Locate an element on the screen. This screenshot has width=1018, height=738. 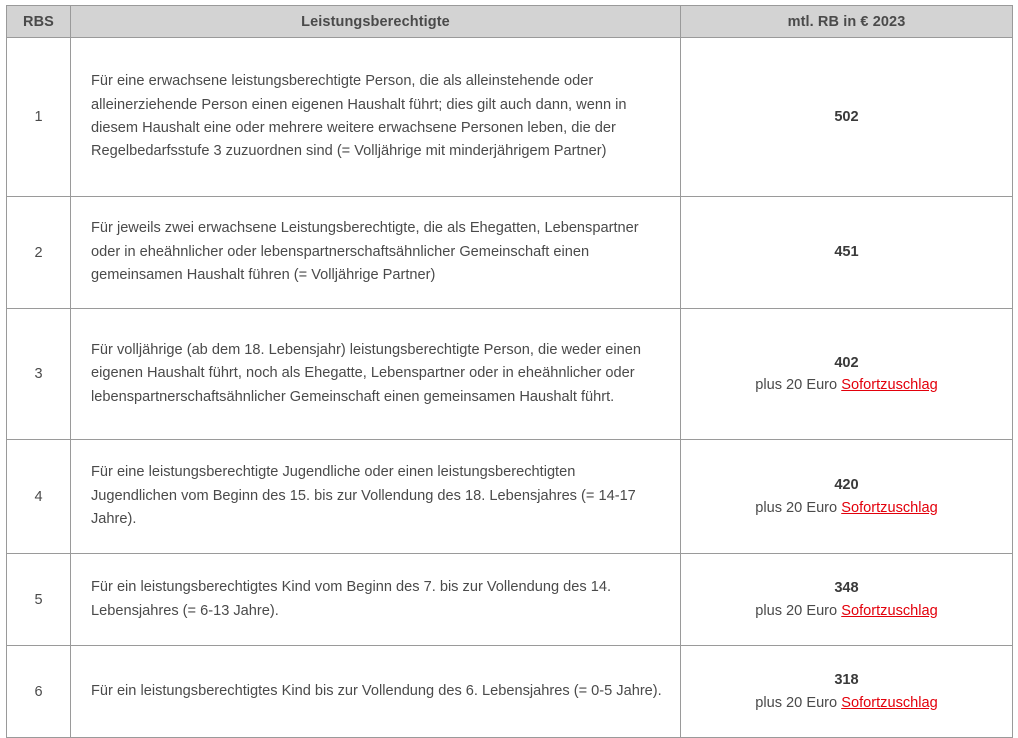
monthly-amount-cell: 420 plus 20 Euro Sofortzuschlag is located at coordinates (846, 496).